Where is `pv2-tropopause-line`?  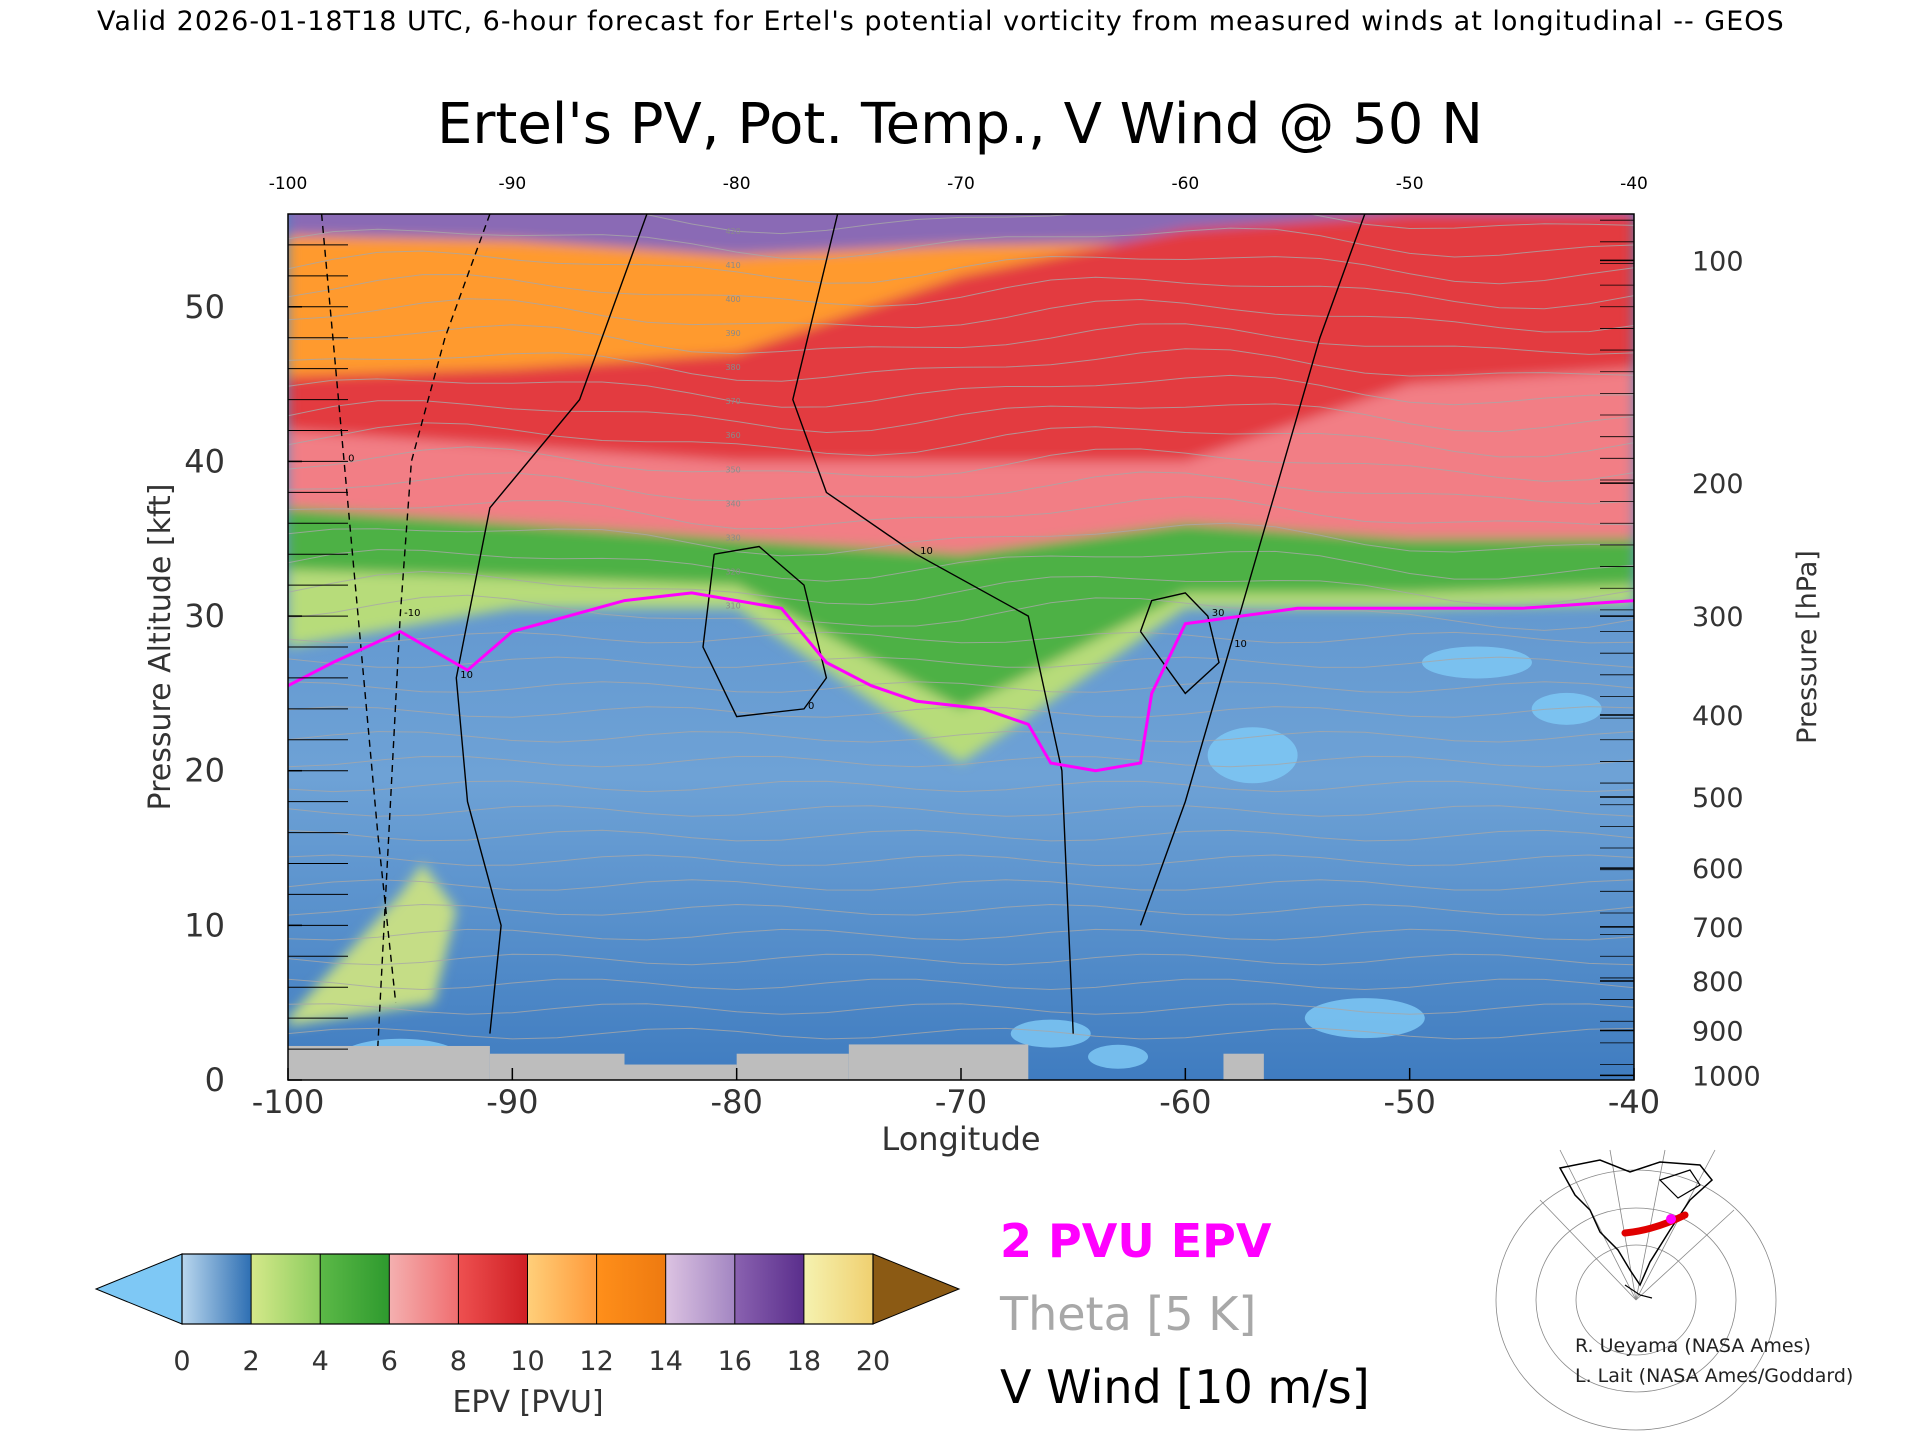
pv2-tropopause-line is located at coordinates (961, 682).